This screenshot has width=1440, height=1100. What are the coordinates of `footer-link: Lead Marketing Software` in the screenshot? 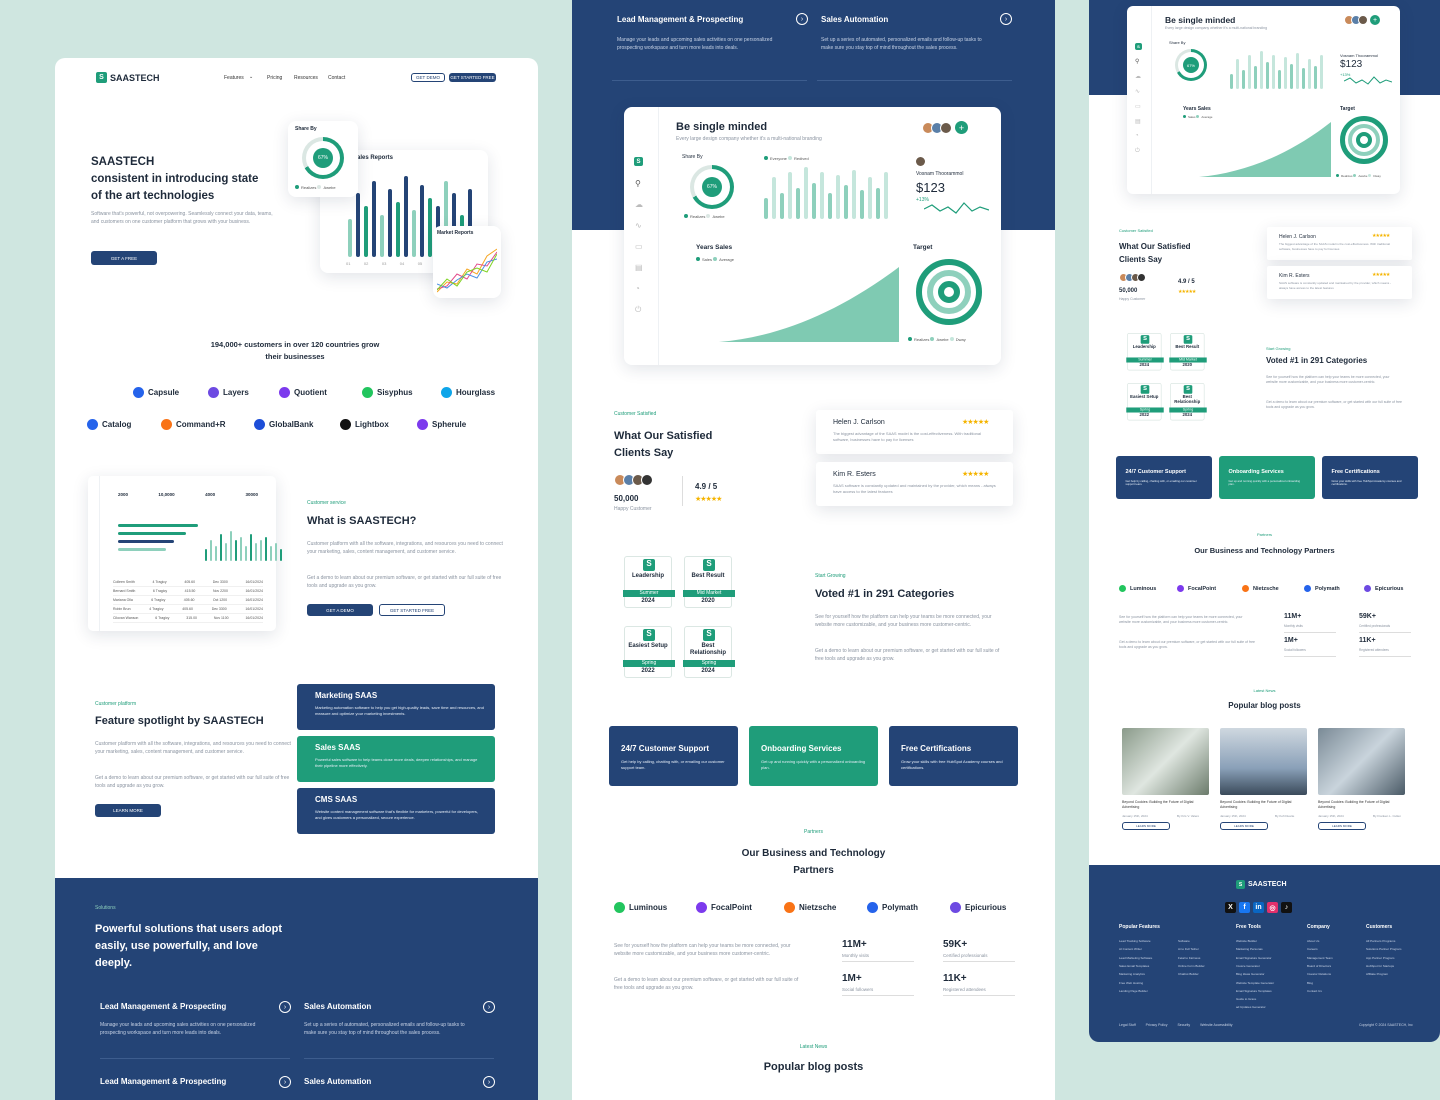 It's located at (1136, 957).